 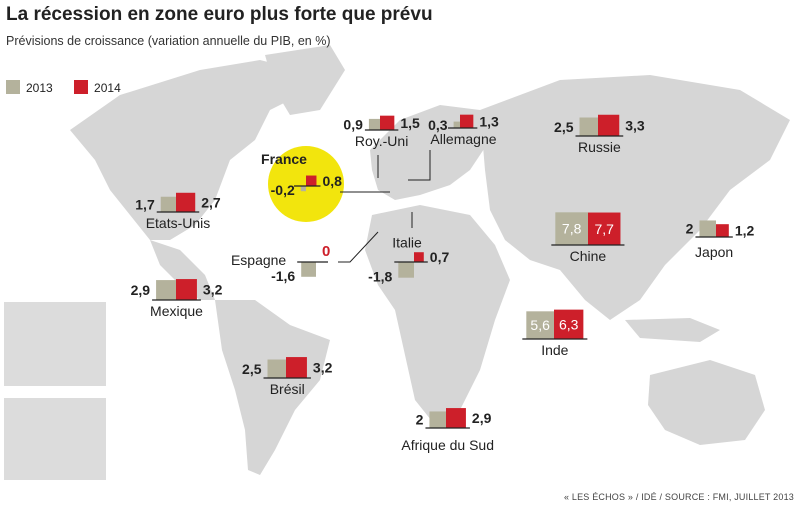 I want to click on value-2014-roy-uni: 1,5, so click(x=410, y=123).